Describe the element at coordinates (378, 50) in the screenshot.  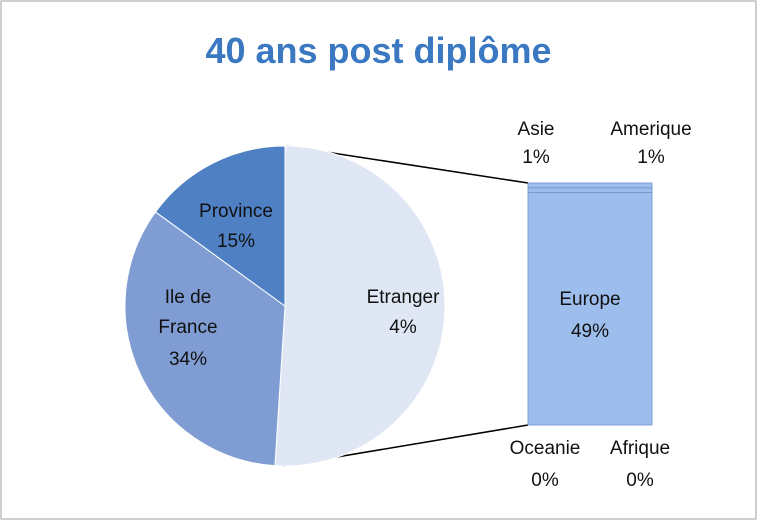
I see `chart-title: 40 ans post diplôme` at that location.